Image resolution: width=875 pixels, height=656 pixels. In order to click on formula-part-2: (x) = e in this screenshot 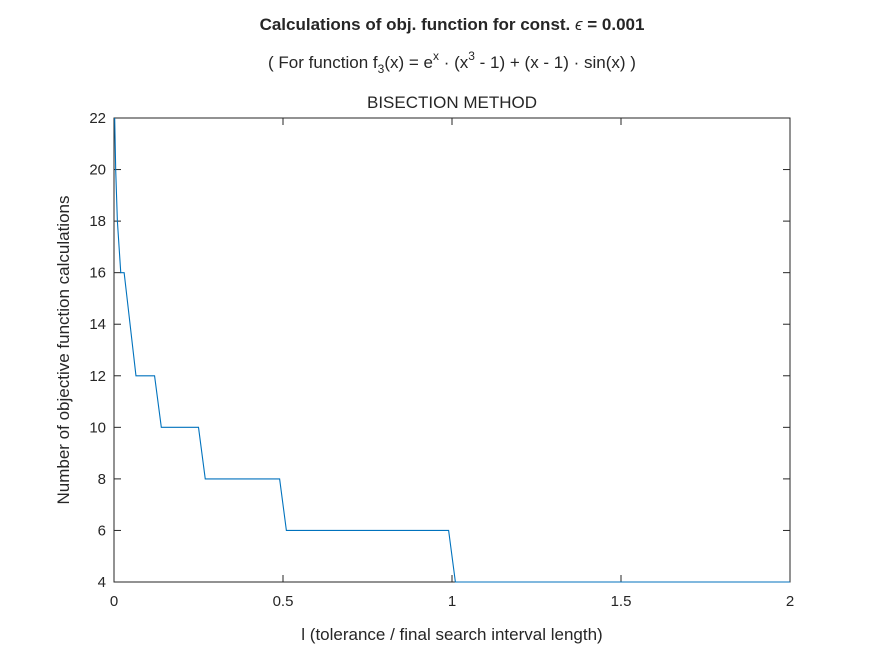, I will do `click(408, 62)`.